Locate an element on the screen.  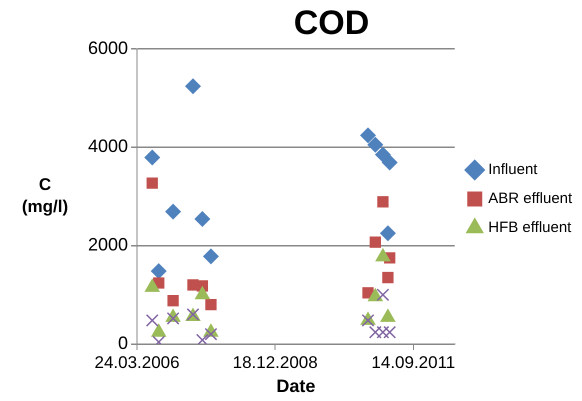
x-axis-title: Date is located at coordinates (296, 386).